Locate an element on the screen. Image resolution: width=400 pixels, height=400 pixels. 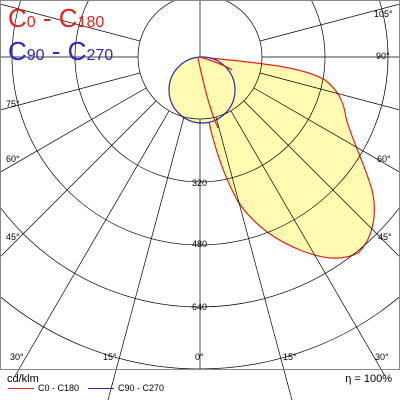
radial-label-320: 320 is located at coordinates (199, 183).